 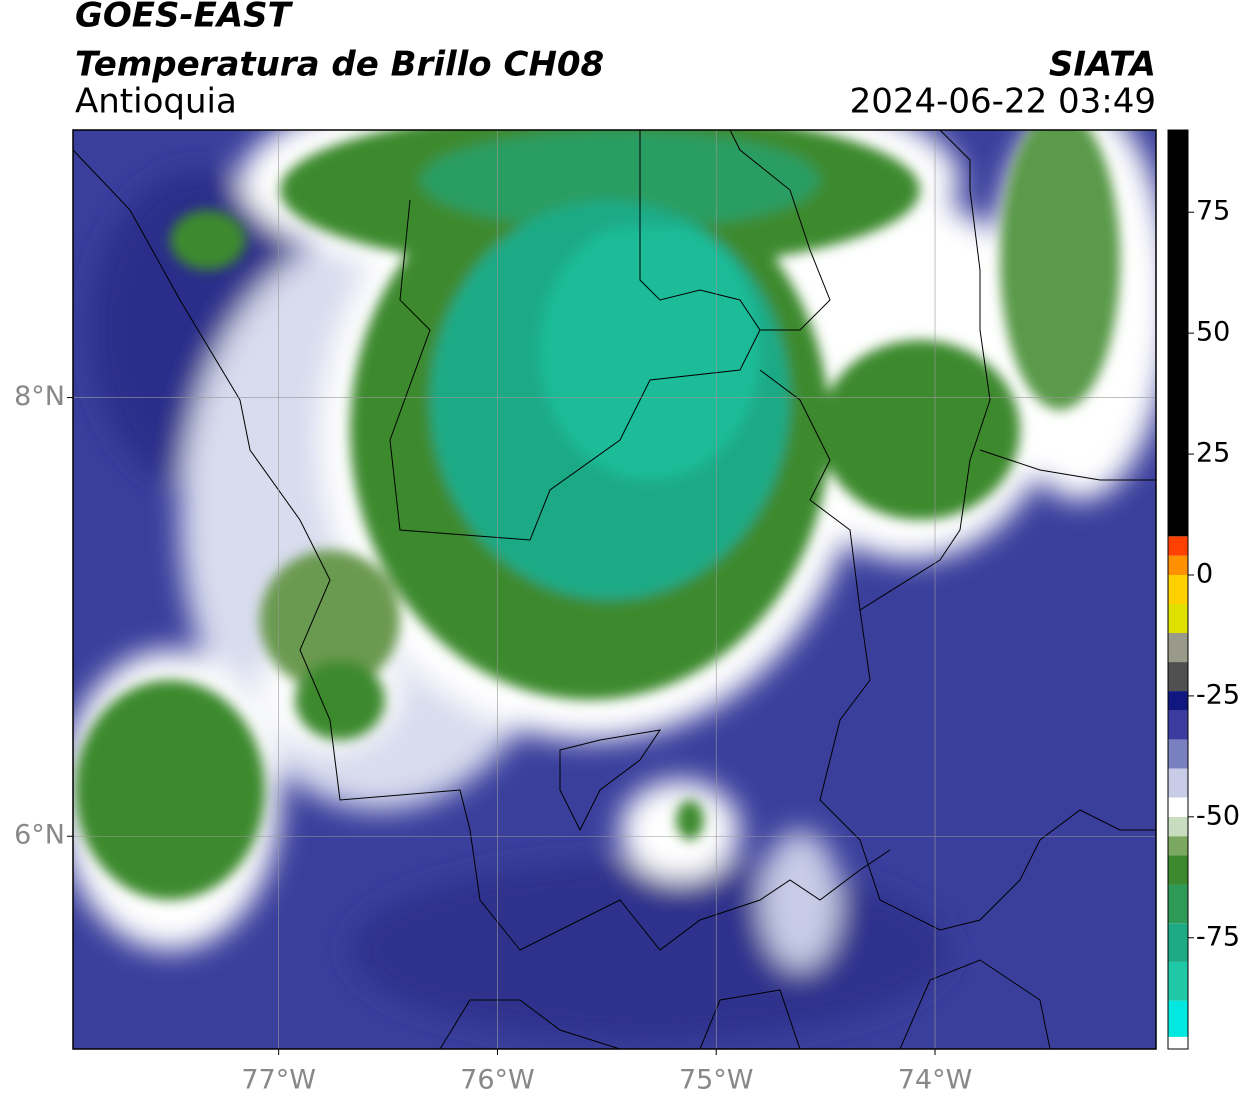 I want to click on agency: SIATA, so click(x=1102, y=65).